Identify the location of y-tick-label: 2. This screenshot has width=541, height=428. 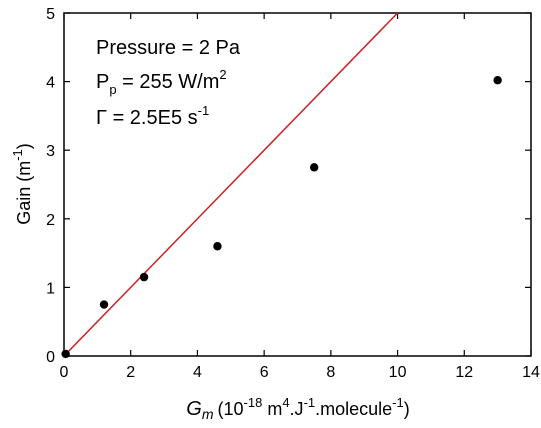
(50, 220).